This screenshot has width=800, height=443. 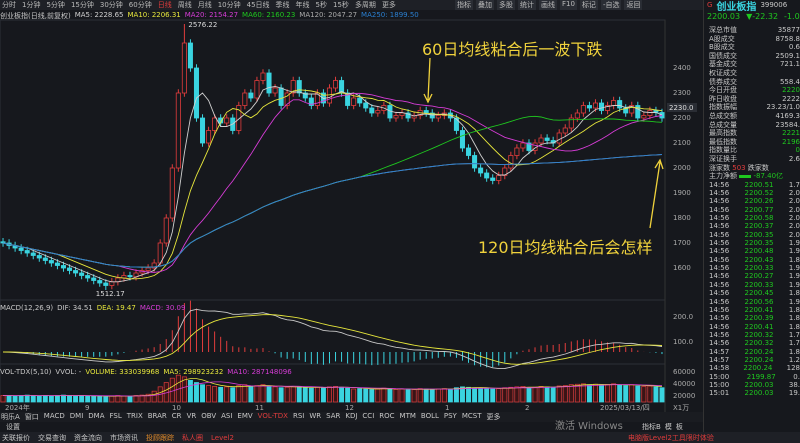 I want to click on settings-link: 设置, so click(x=13, y=427).